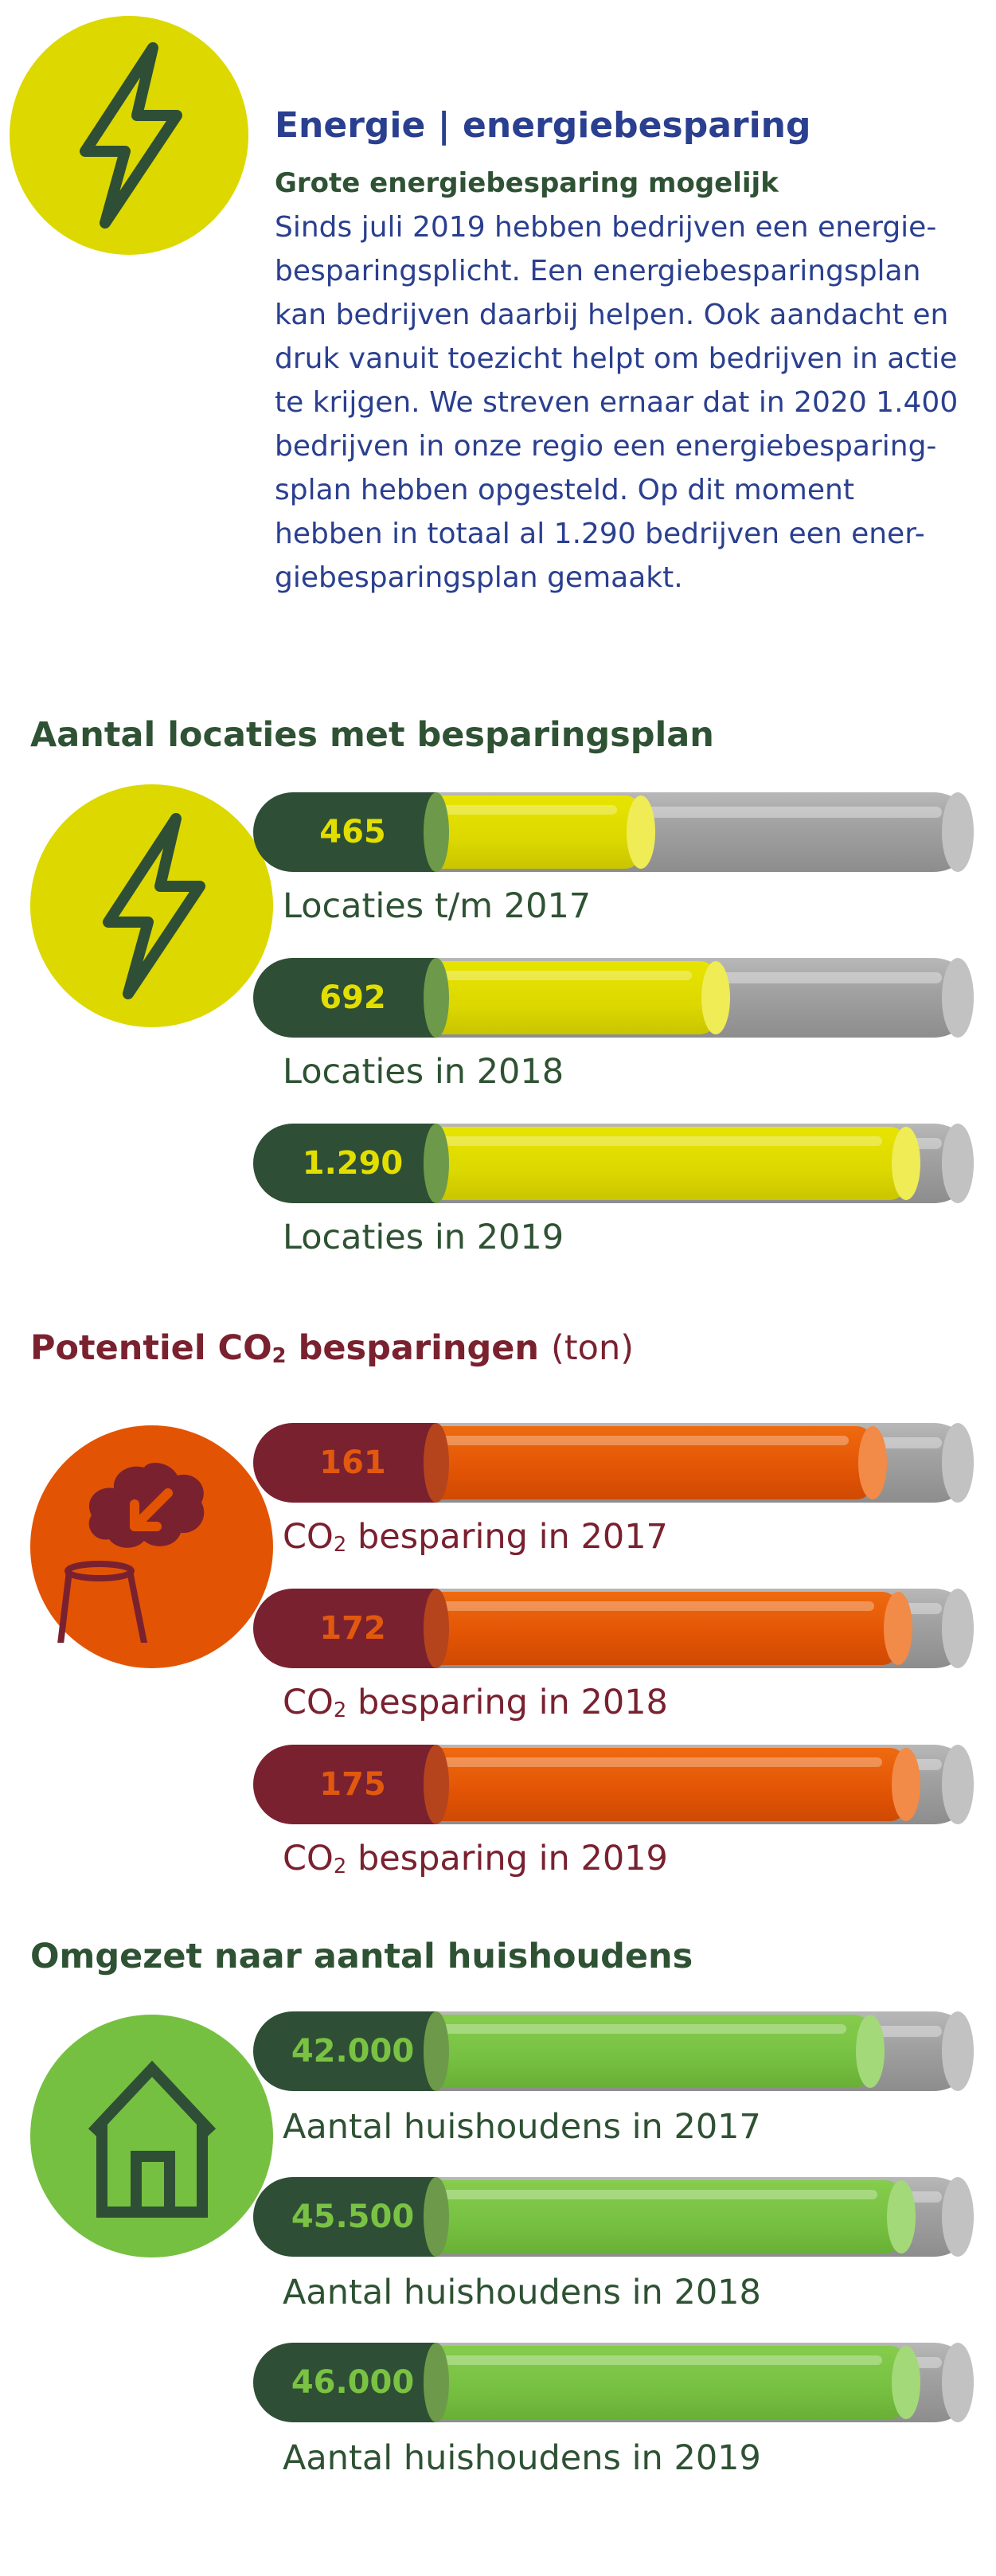 This screenshot has height=2576, width=996. Describe the element at coordinates (522, 2292) in the screenshot. I see `bar-label: Aantal huishoudens in 2018` at that location.